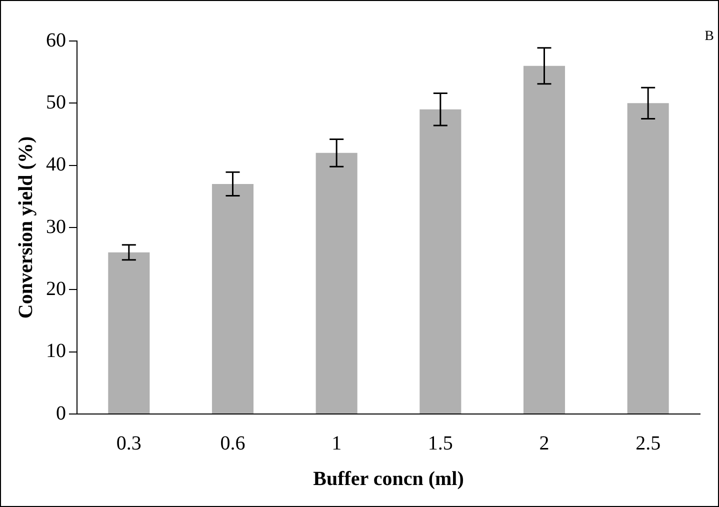  Describe the element at coordinates (337, 443) in the screenshot. I see `x-tick-label: 1` at that location.